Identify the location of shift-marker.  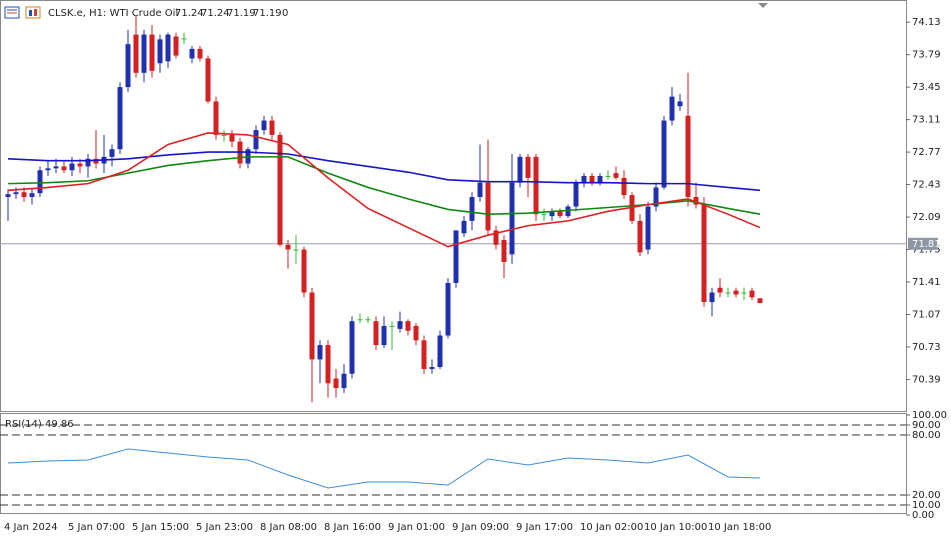
(763, 5).